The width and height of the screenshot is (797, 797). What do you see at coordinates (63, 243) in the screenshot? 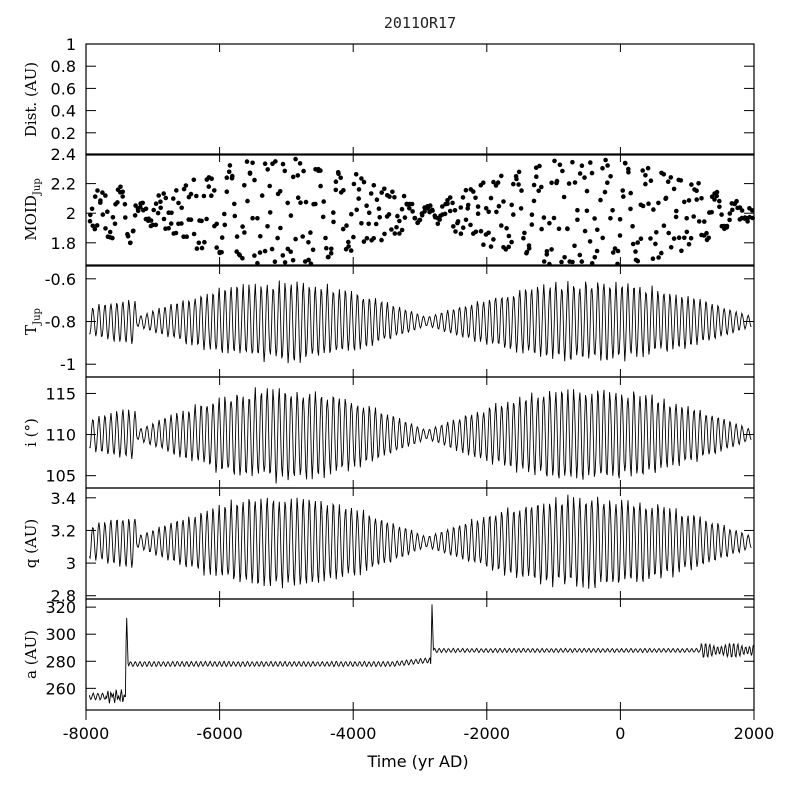
I see `y-tick-label-moid-0: 1.8` at bounding box center [63, 243].